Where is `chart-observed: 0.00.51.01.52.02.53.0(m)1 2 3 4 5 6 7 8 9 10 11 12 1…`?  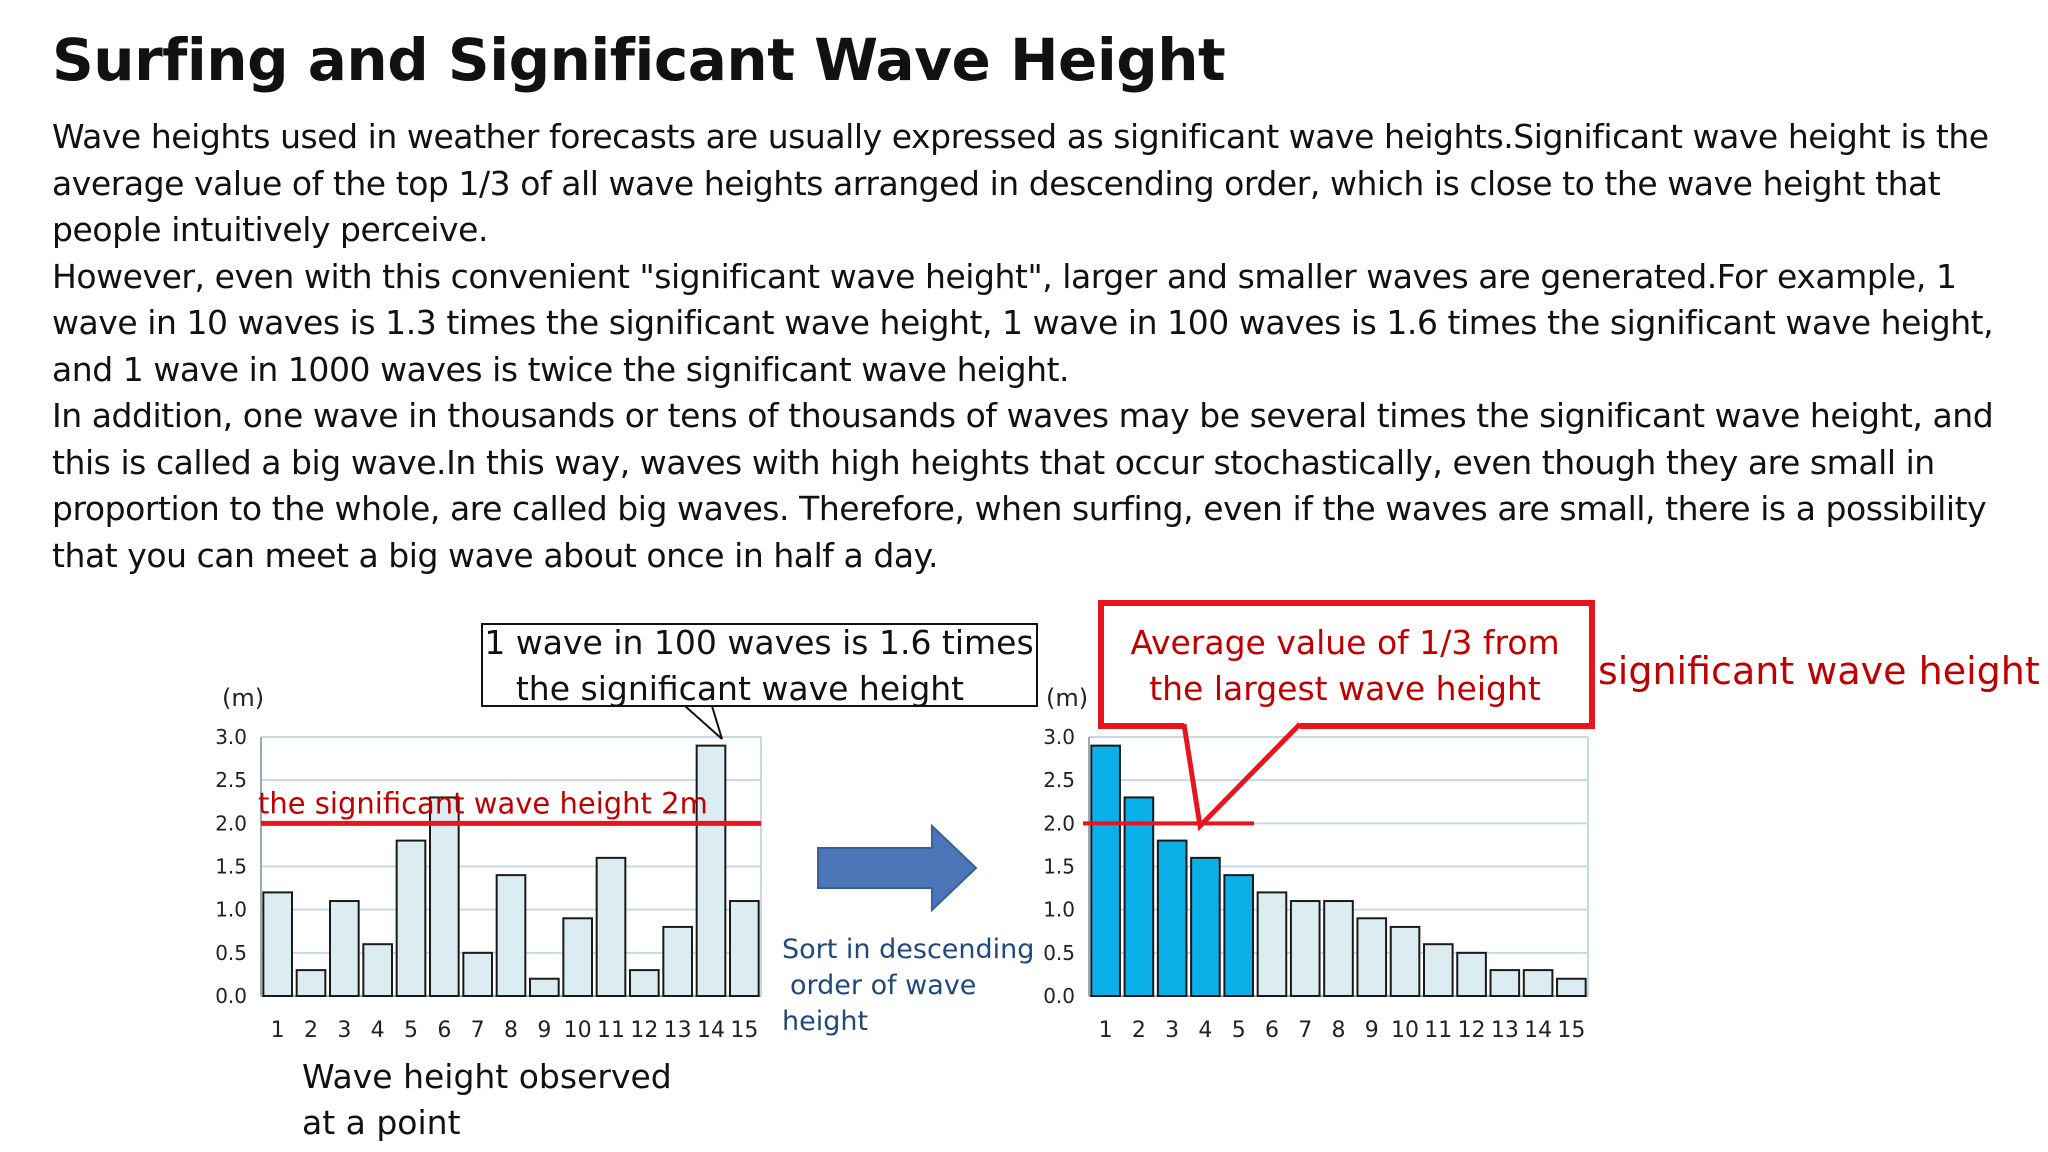
chart-observed: 0.00.51.01.52.02.53.0(m)1 2 3 4 5 6 7 8 9 10 11 12 1… is located at coordinates (488, 863).